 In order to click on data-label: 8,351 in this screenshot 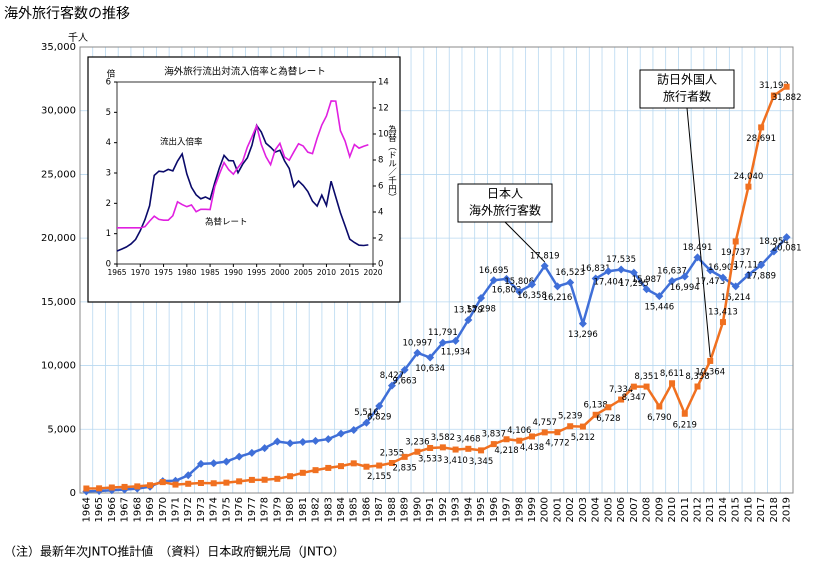, I will do `click(646, 377)`.